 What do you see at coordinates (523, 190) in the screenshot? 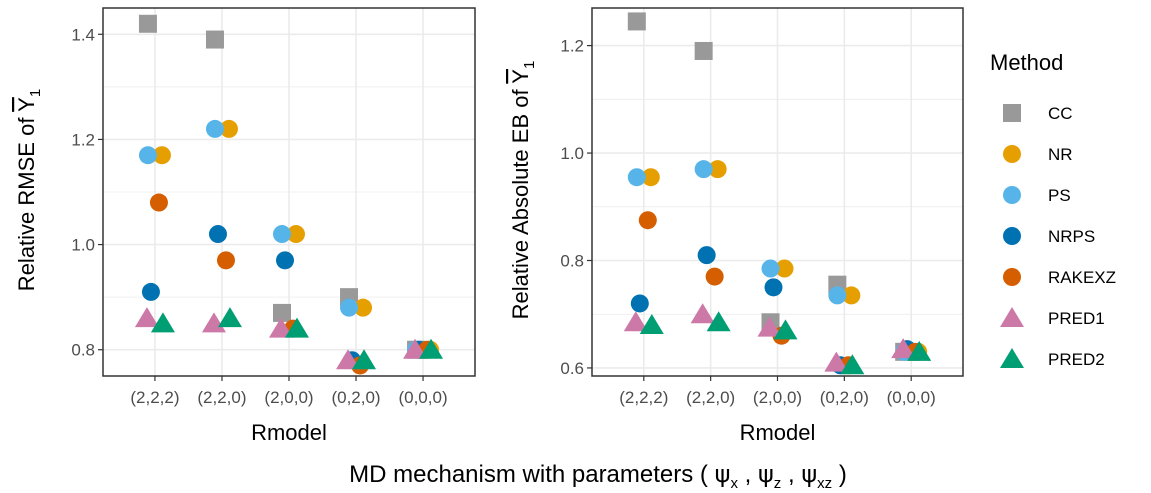
I see `y-axis-title: Relative Absolute EB of Y1` at bounding box center [523, 190].